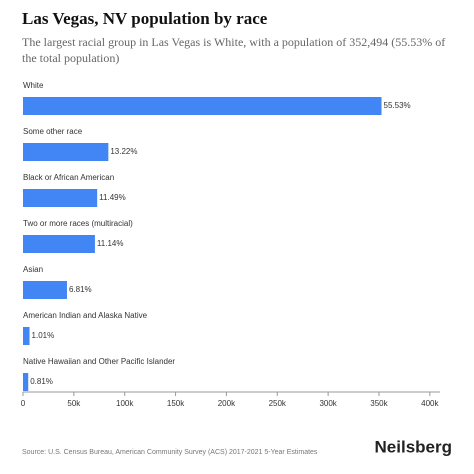 The image size is (474, 474). What do you see at coordinates (379, 403) in the screenshot?
I see `x-tick-label: 350k` at bounding box center [379, 403].